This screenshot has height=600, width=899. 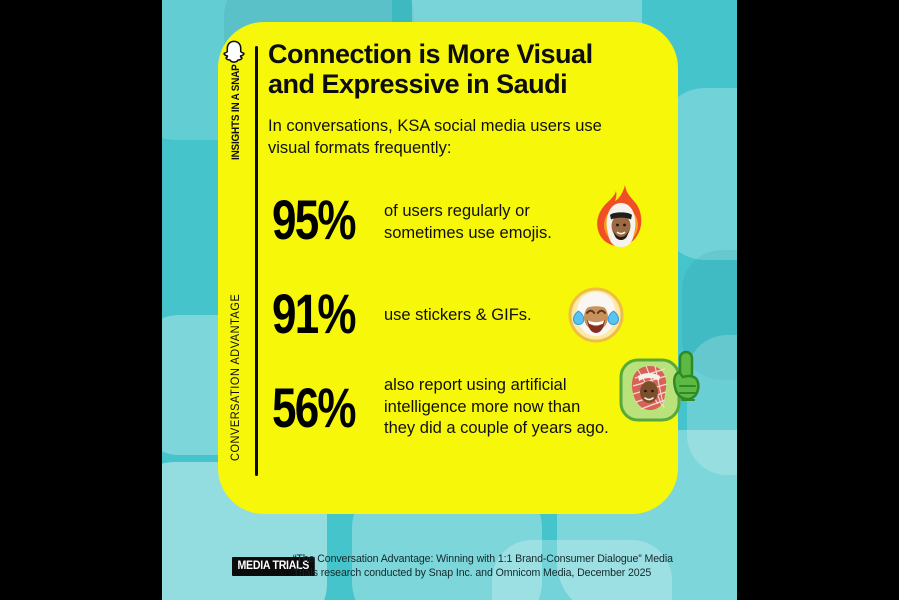 What do you see at coordinates (256, 261) in the screenshot?
I see `vertical-divider-line` at bounding box center [256, 261].